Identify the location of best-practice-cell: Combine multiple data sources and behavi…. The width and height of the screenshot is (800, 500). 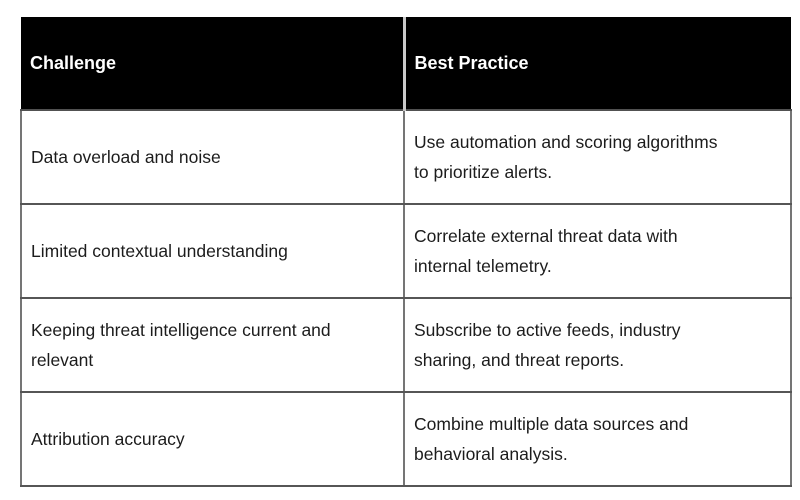
(597, 439).